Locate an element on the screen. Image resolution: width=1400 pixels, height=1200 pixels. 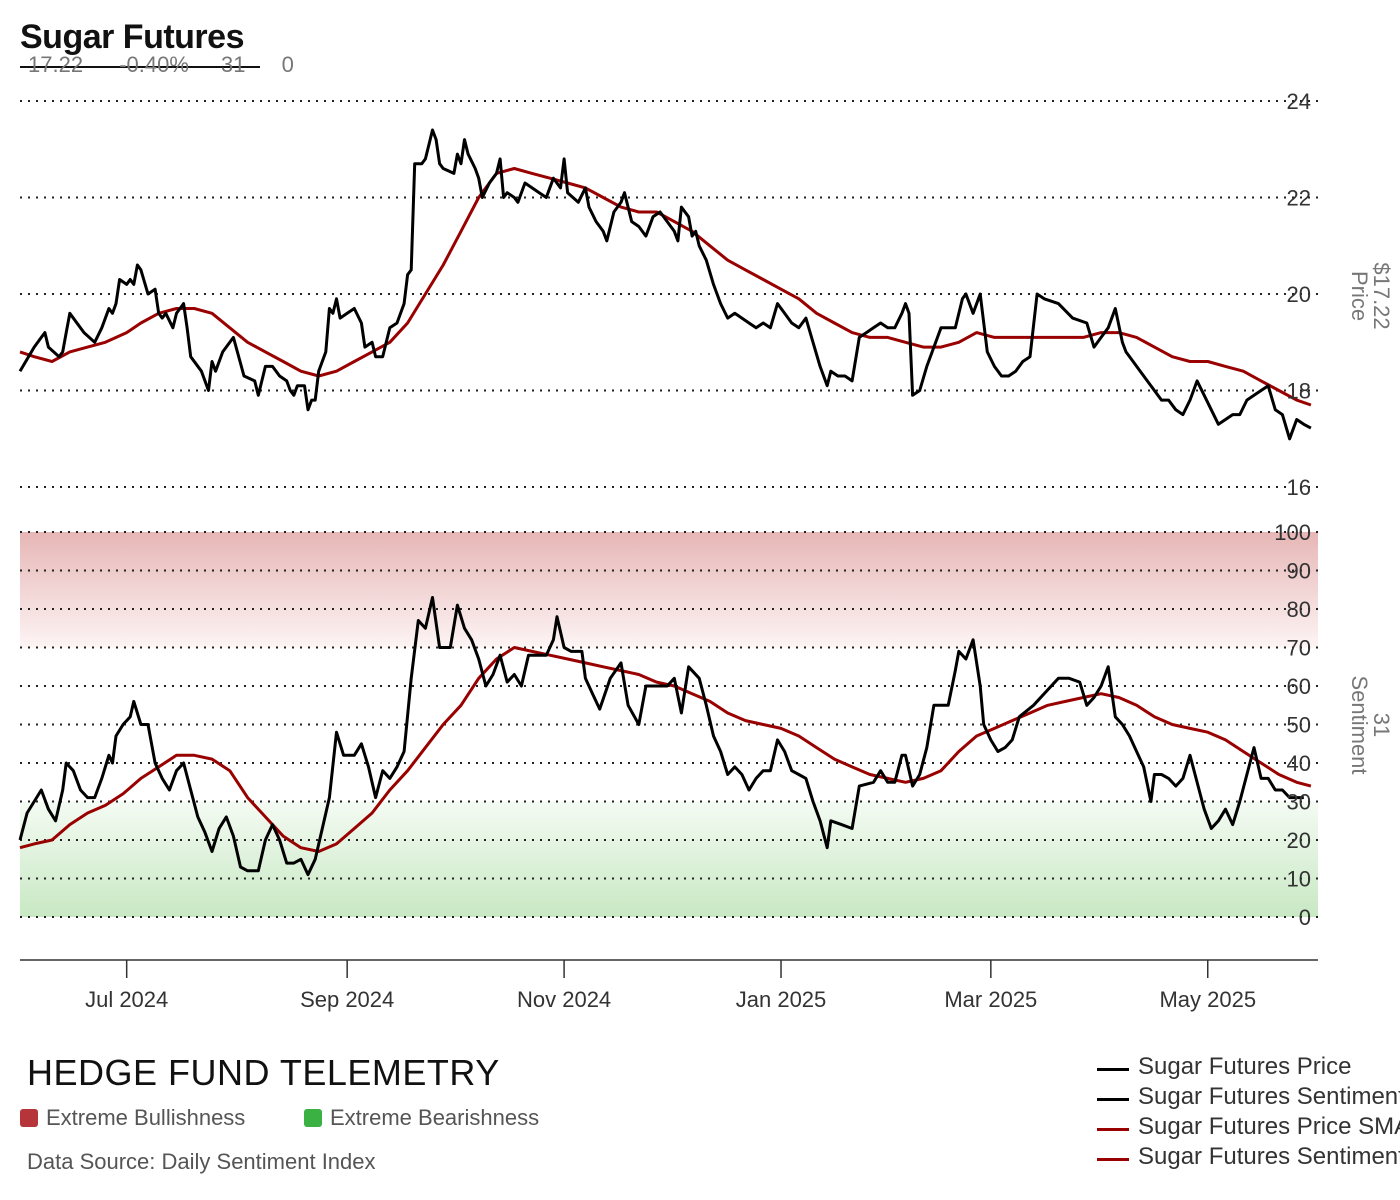
bull-swatch is located at coordinates (29, 1118).